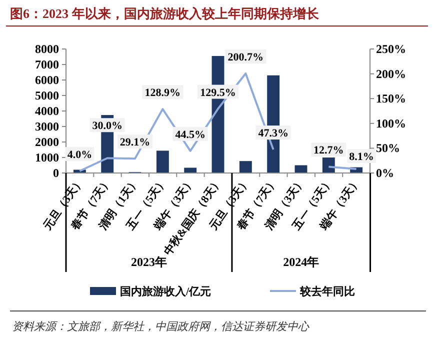  What do you see at coordinates (161, 326) in the screenshot?
I see `text: 资料来源：文旅部，新华社，中国政府网，信达证券研发中心` at bounding box center [161, 326].